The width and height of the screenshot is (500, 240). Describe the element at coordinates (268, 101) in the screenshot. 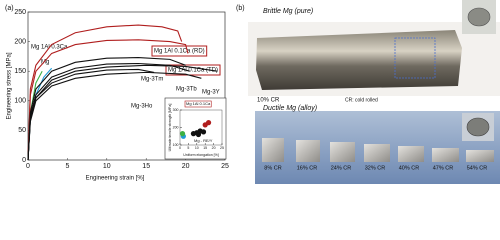

I see `brittle-label: 10% CR` at that location.